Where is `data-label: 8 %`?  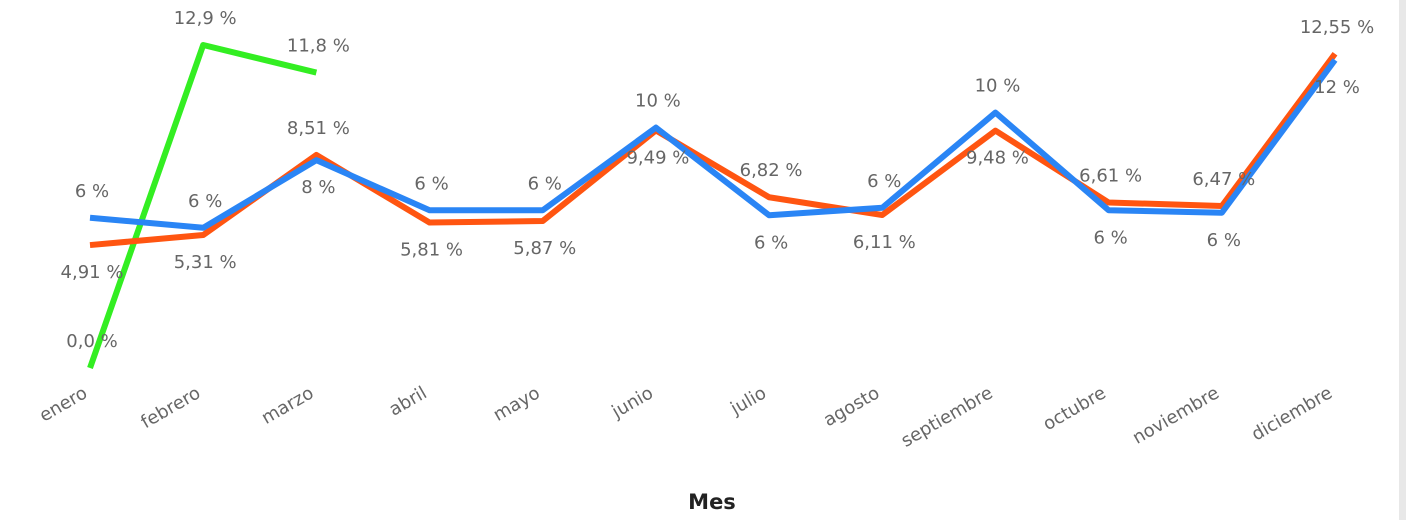
data-label: 8 % is located at coordinates (318, 187).